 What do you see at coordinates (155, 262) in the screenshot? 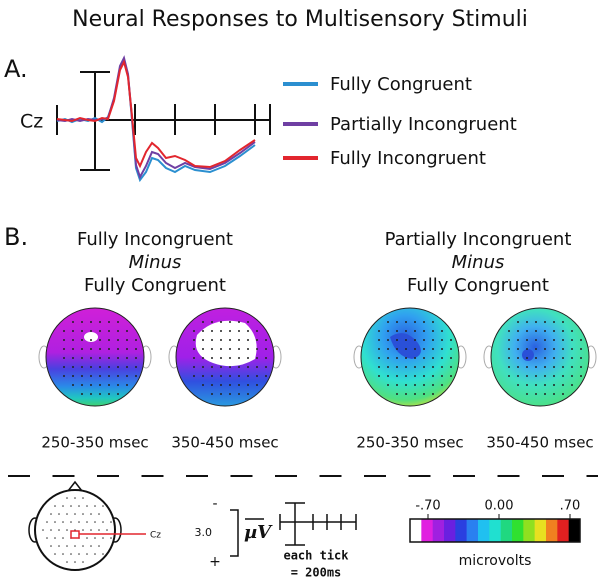
I see `comparison-title: Minus` at bounding box center [155, 262].